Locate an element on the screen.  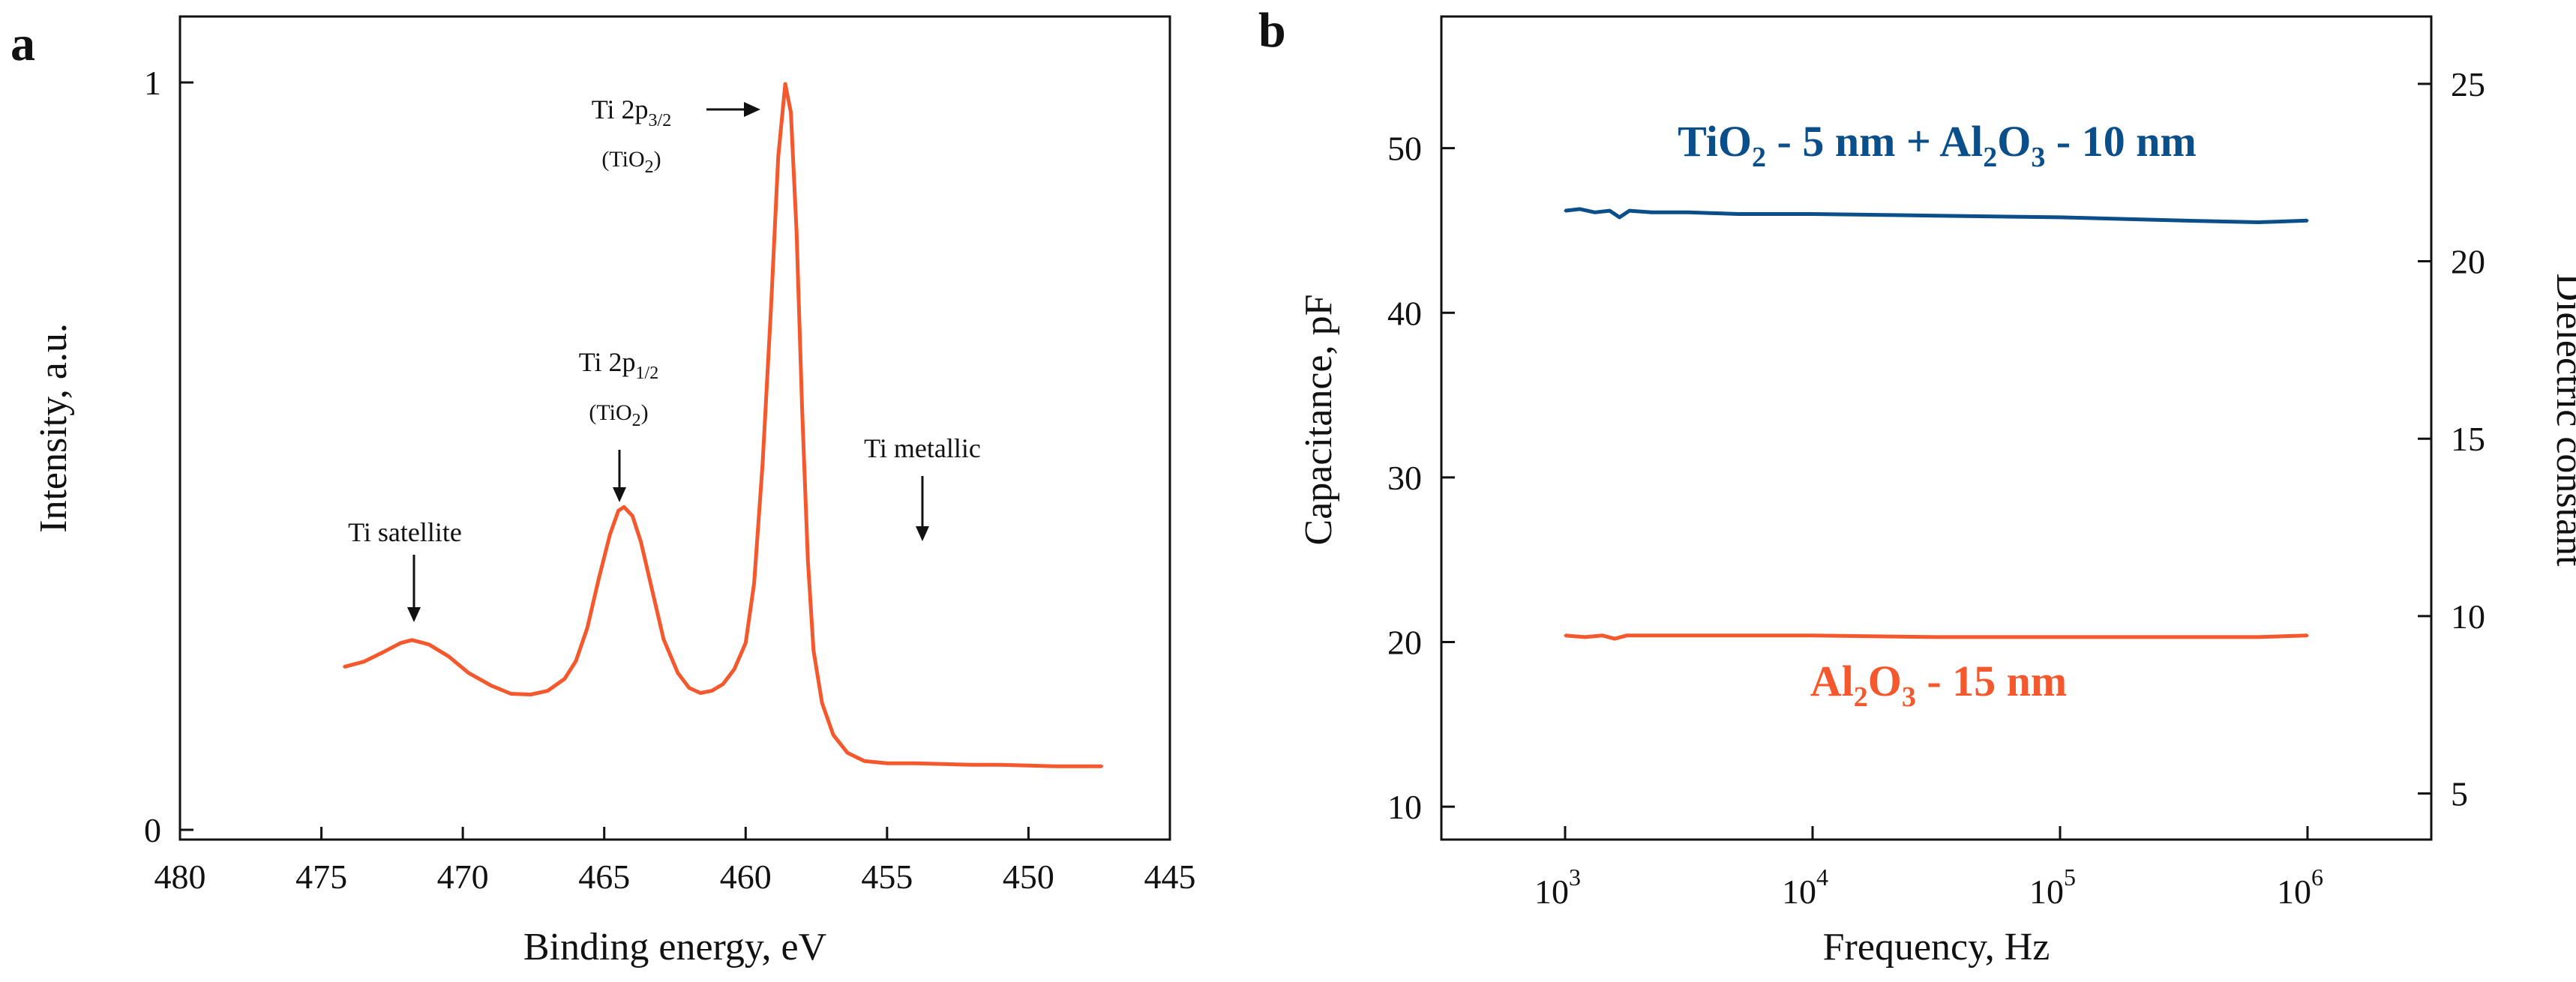
annotation-ti-2p32: Ti 2p3/2 is located at coordinates (631, 112).